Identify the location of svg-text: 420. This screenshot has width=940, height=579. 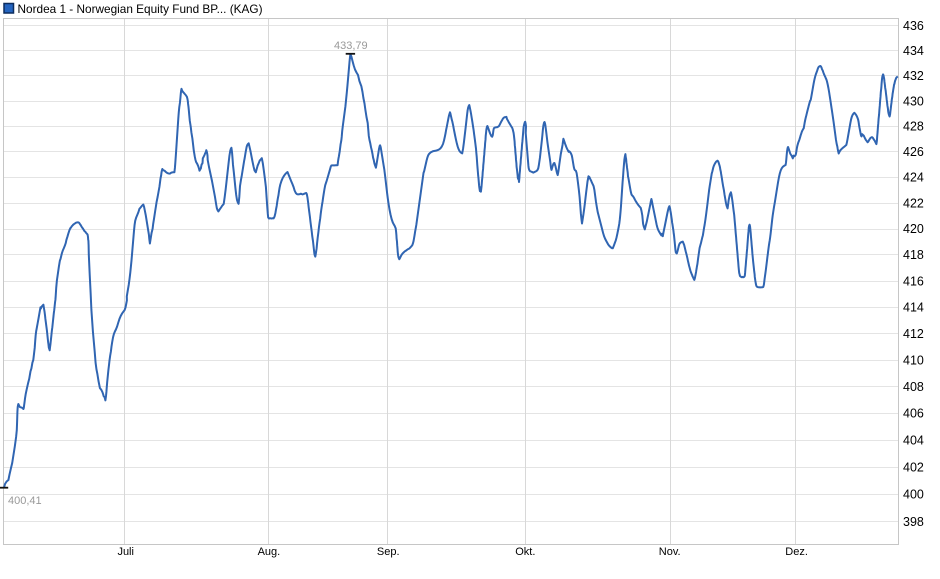
(913, 229).